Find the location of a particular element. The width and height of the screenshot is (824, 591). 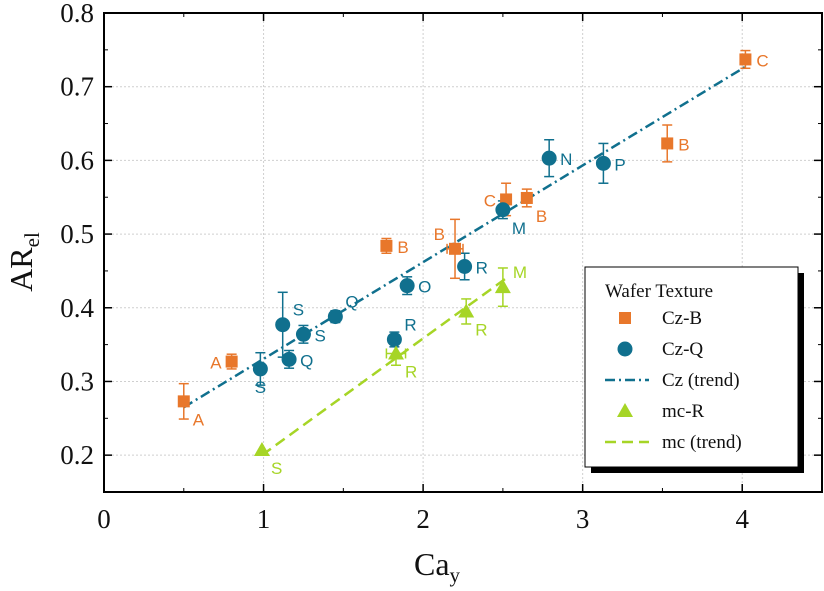

y-tick-label: 0.6 is located at coordinates (77, 160).